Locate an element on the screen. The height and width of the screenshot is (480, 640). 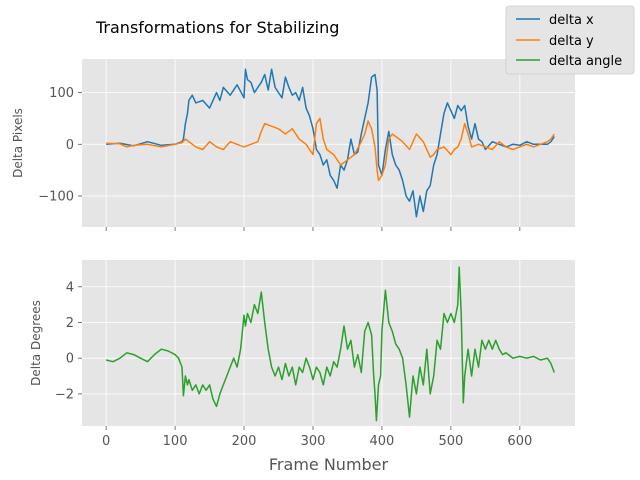
x-tick-label: 200 is located at coordinates (244, 441).